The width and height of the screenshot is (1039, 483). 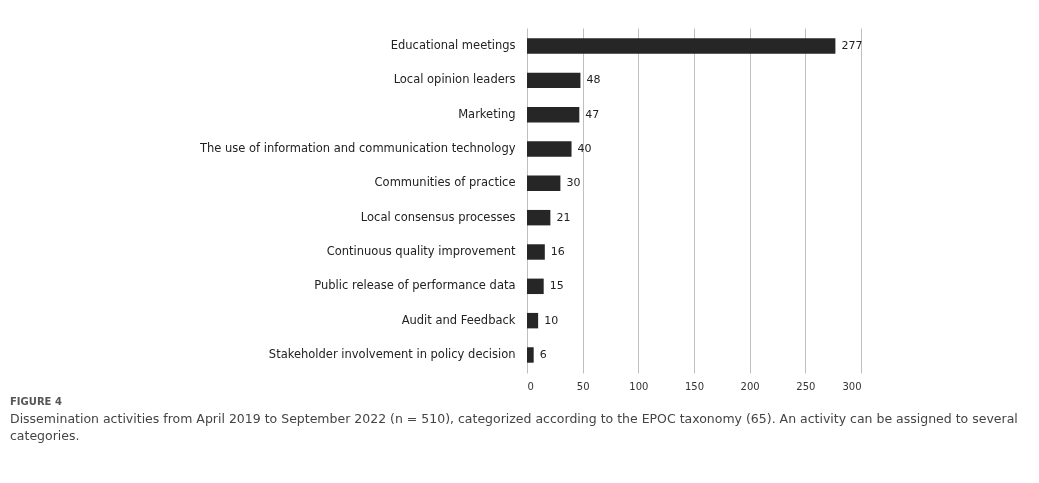 What do you see at coordinates (415, 285) in the screenshot?
I see `y-tick-label: Public release of performance data` at bounding box center [415, 285].